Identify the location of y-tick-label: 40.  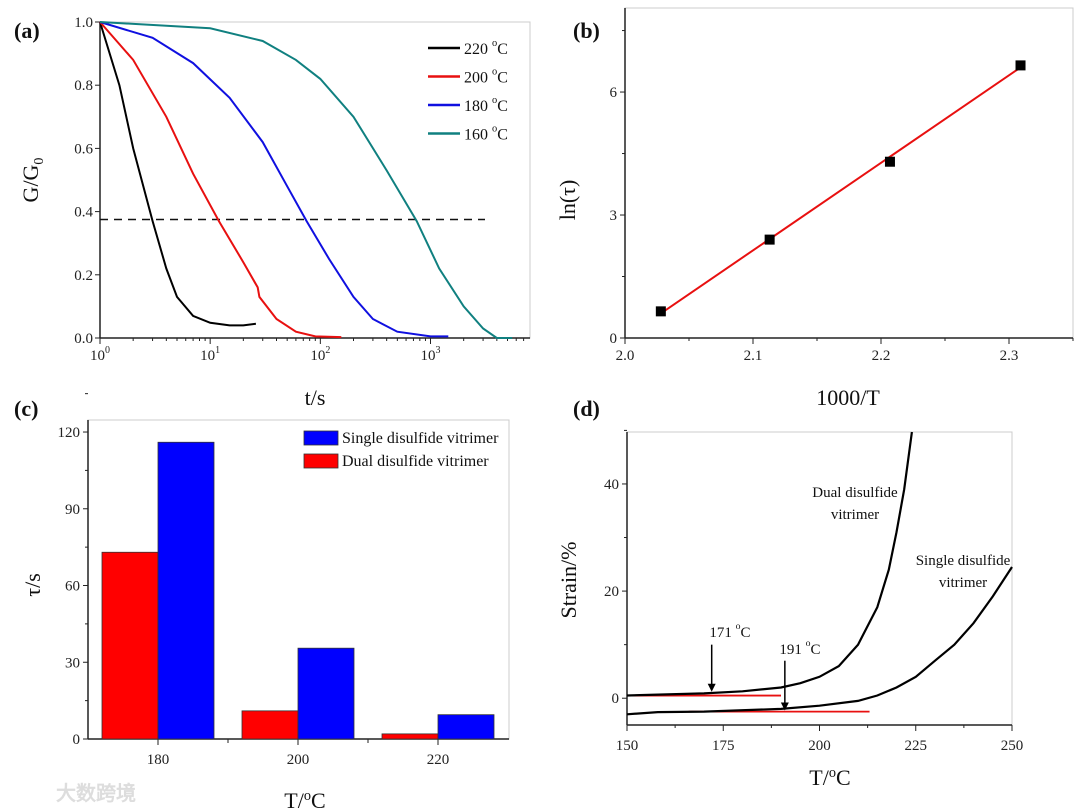
(611, 485).